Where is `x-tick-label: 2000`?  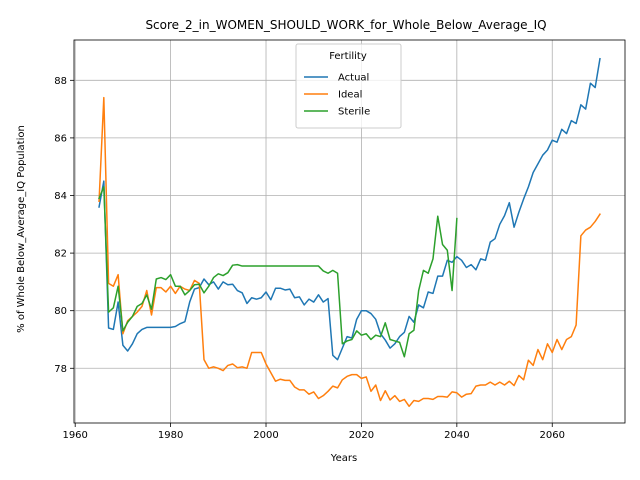 x-tick-label: 2000 is located at coordinates (265, 435).